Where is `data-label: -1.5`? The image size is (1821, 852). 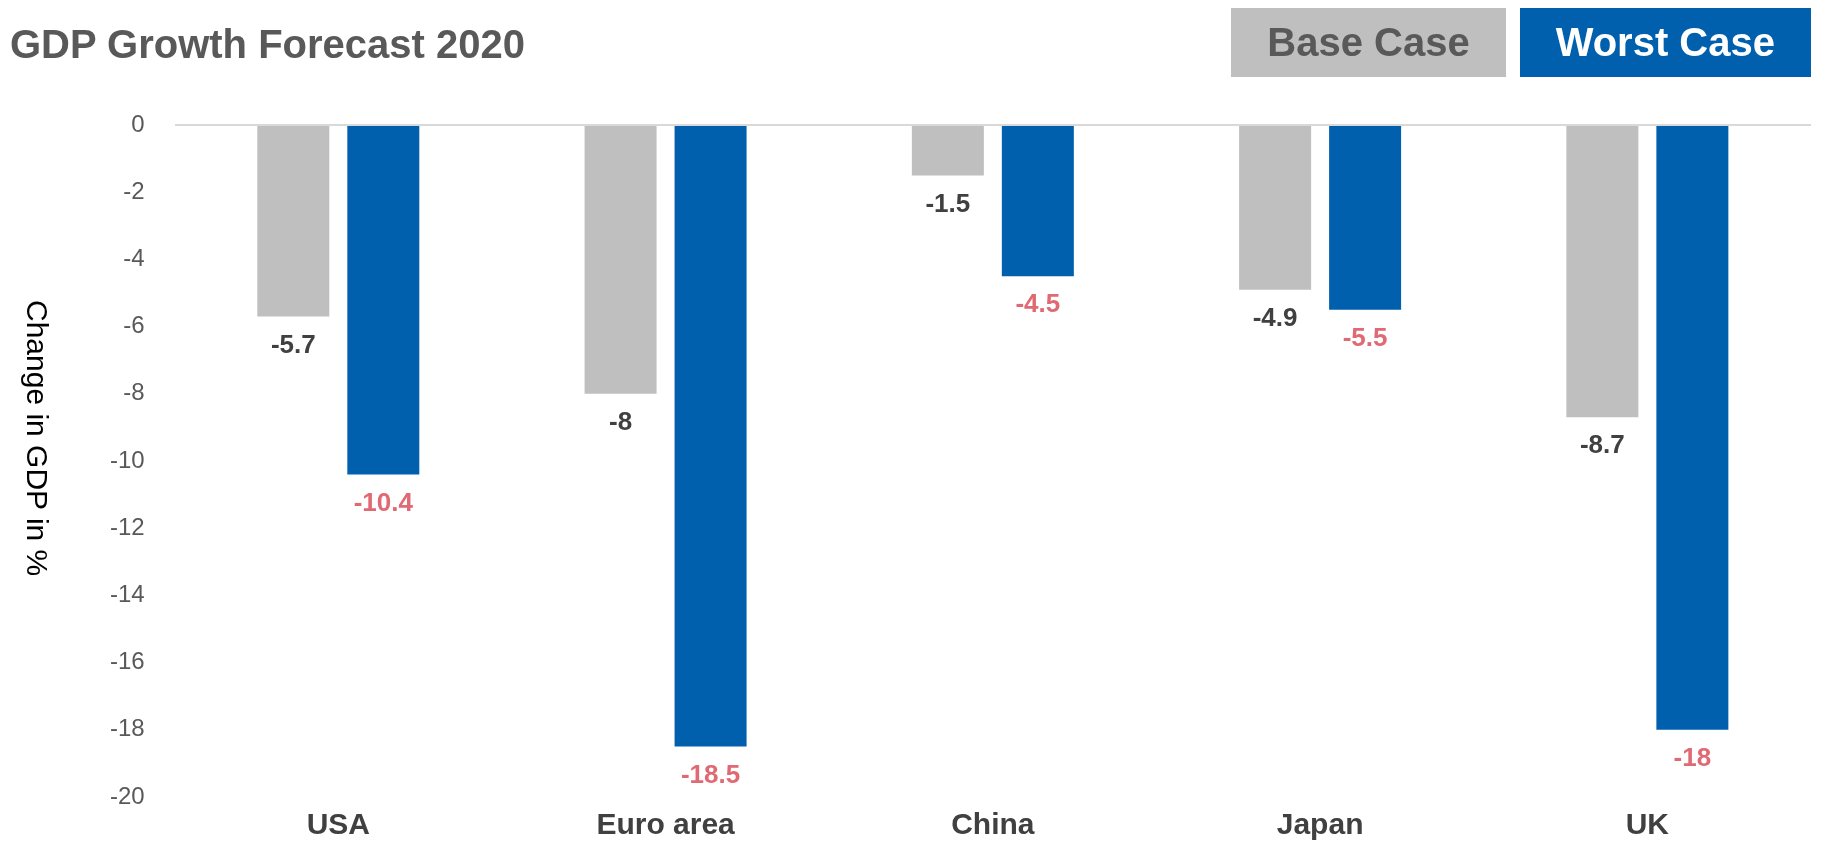 data-label: -1.5 is located at coordinates (948, 202).